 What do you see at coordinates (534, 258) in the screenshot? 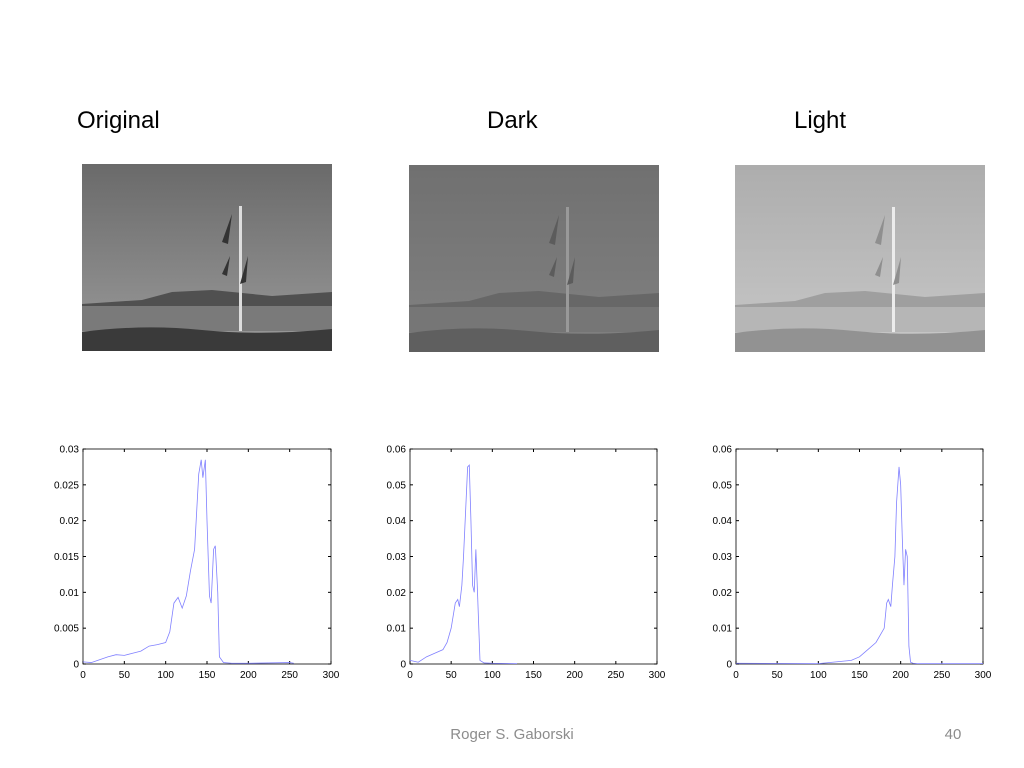
I see `photo-dark-shade` at bounding box center [534, 258].